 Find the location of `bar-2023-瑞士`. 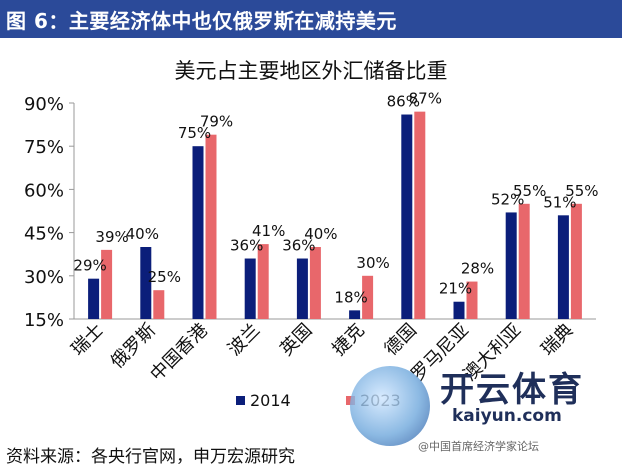

bar-2023-瑞士 is located at coordinates (107, 284).